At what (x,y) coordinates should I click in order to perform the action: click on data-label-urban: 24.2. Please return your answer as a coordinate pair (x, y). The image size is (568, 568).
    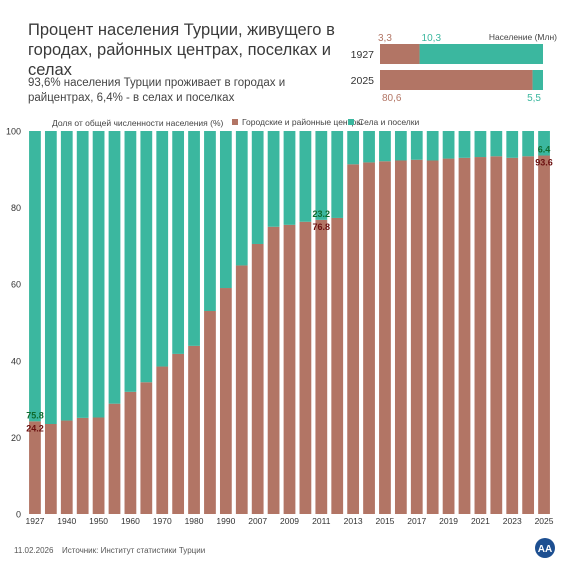
    Looking at the image, I should click on (35, 428).